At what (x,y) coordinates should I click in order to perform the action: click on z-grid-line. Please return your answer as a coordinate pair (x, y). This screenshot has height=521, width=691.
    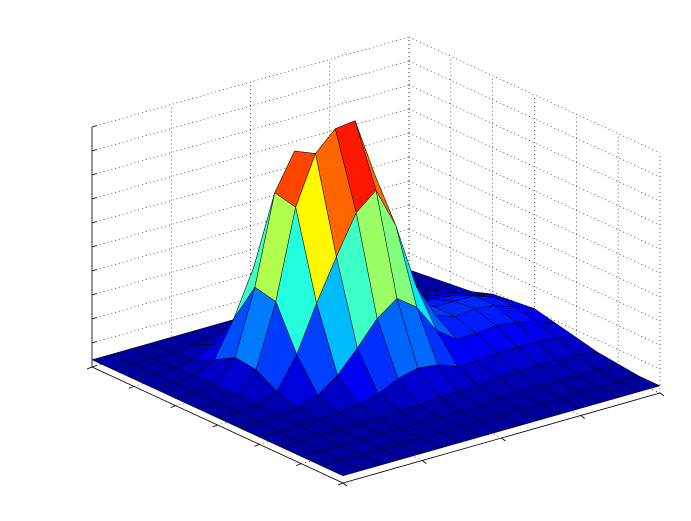
    Looking at the image, I should click on (250, 82).